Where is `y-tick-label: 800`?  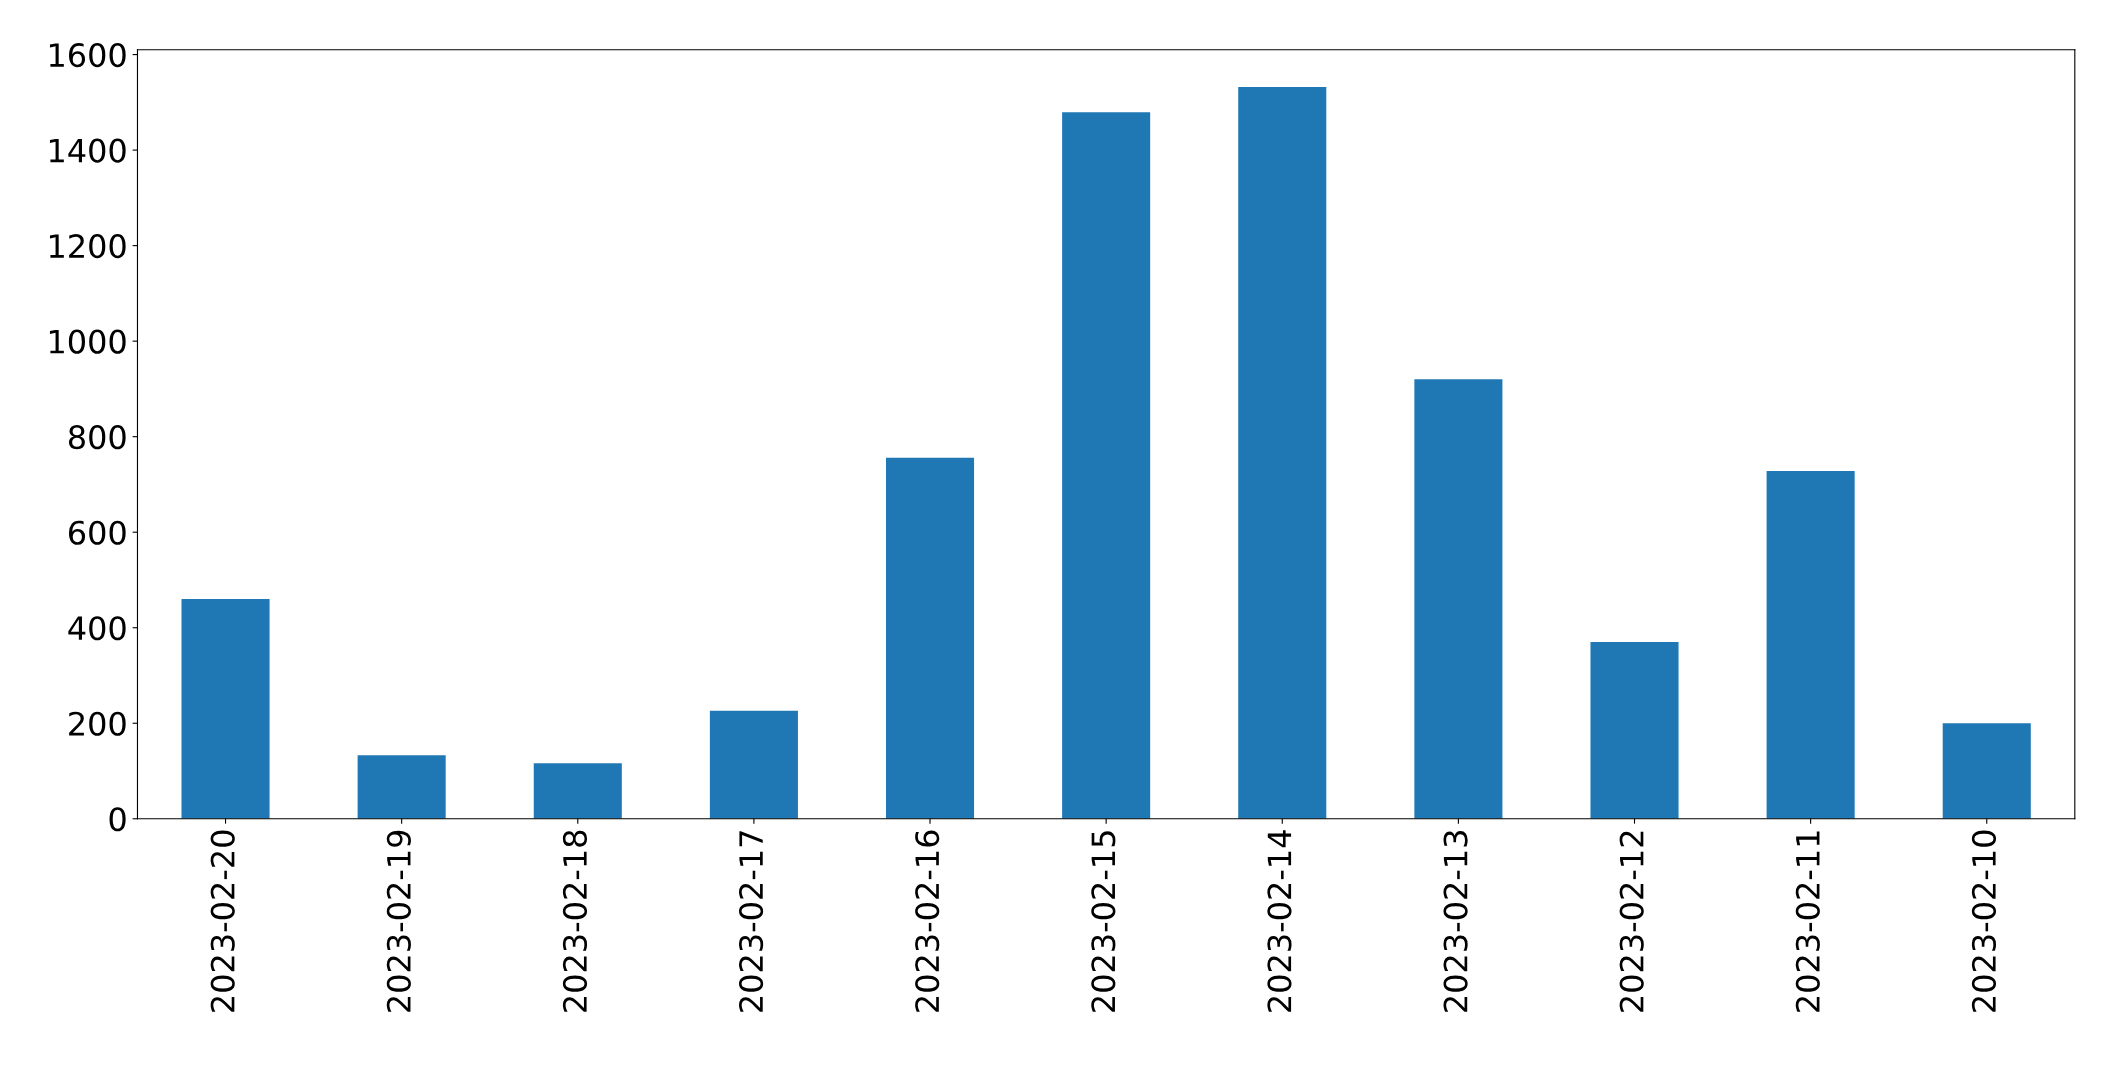 y-tick-label: 800 is located at coordinates (97, 437).